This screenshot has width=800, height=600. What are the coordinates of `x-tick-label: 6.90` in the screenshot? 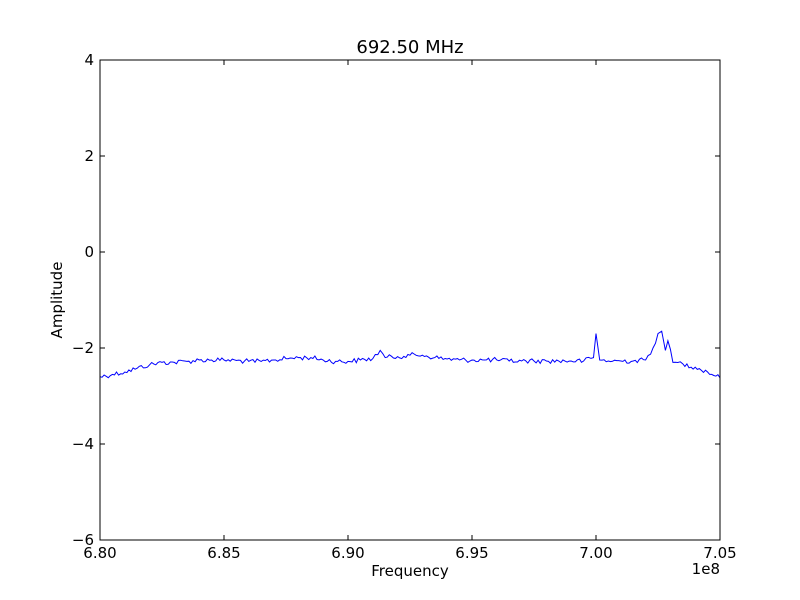 It's located at (347, 553).